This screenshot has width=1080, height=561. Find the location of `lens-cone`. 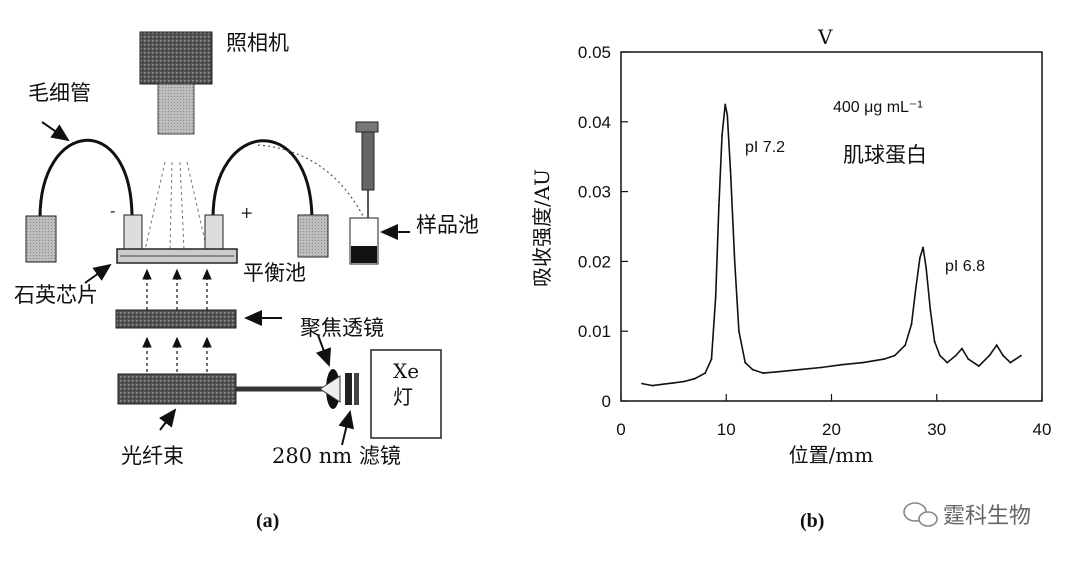

lens-cone is located at coordinates (330, 389).